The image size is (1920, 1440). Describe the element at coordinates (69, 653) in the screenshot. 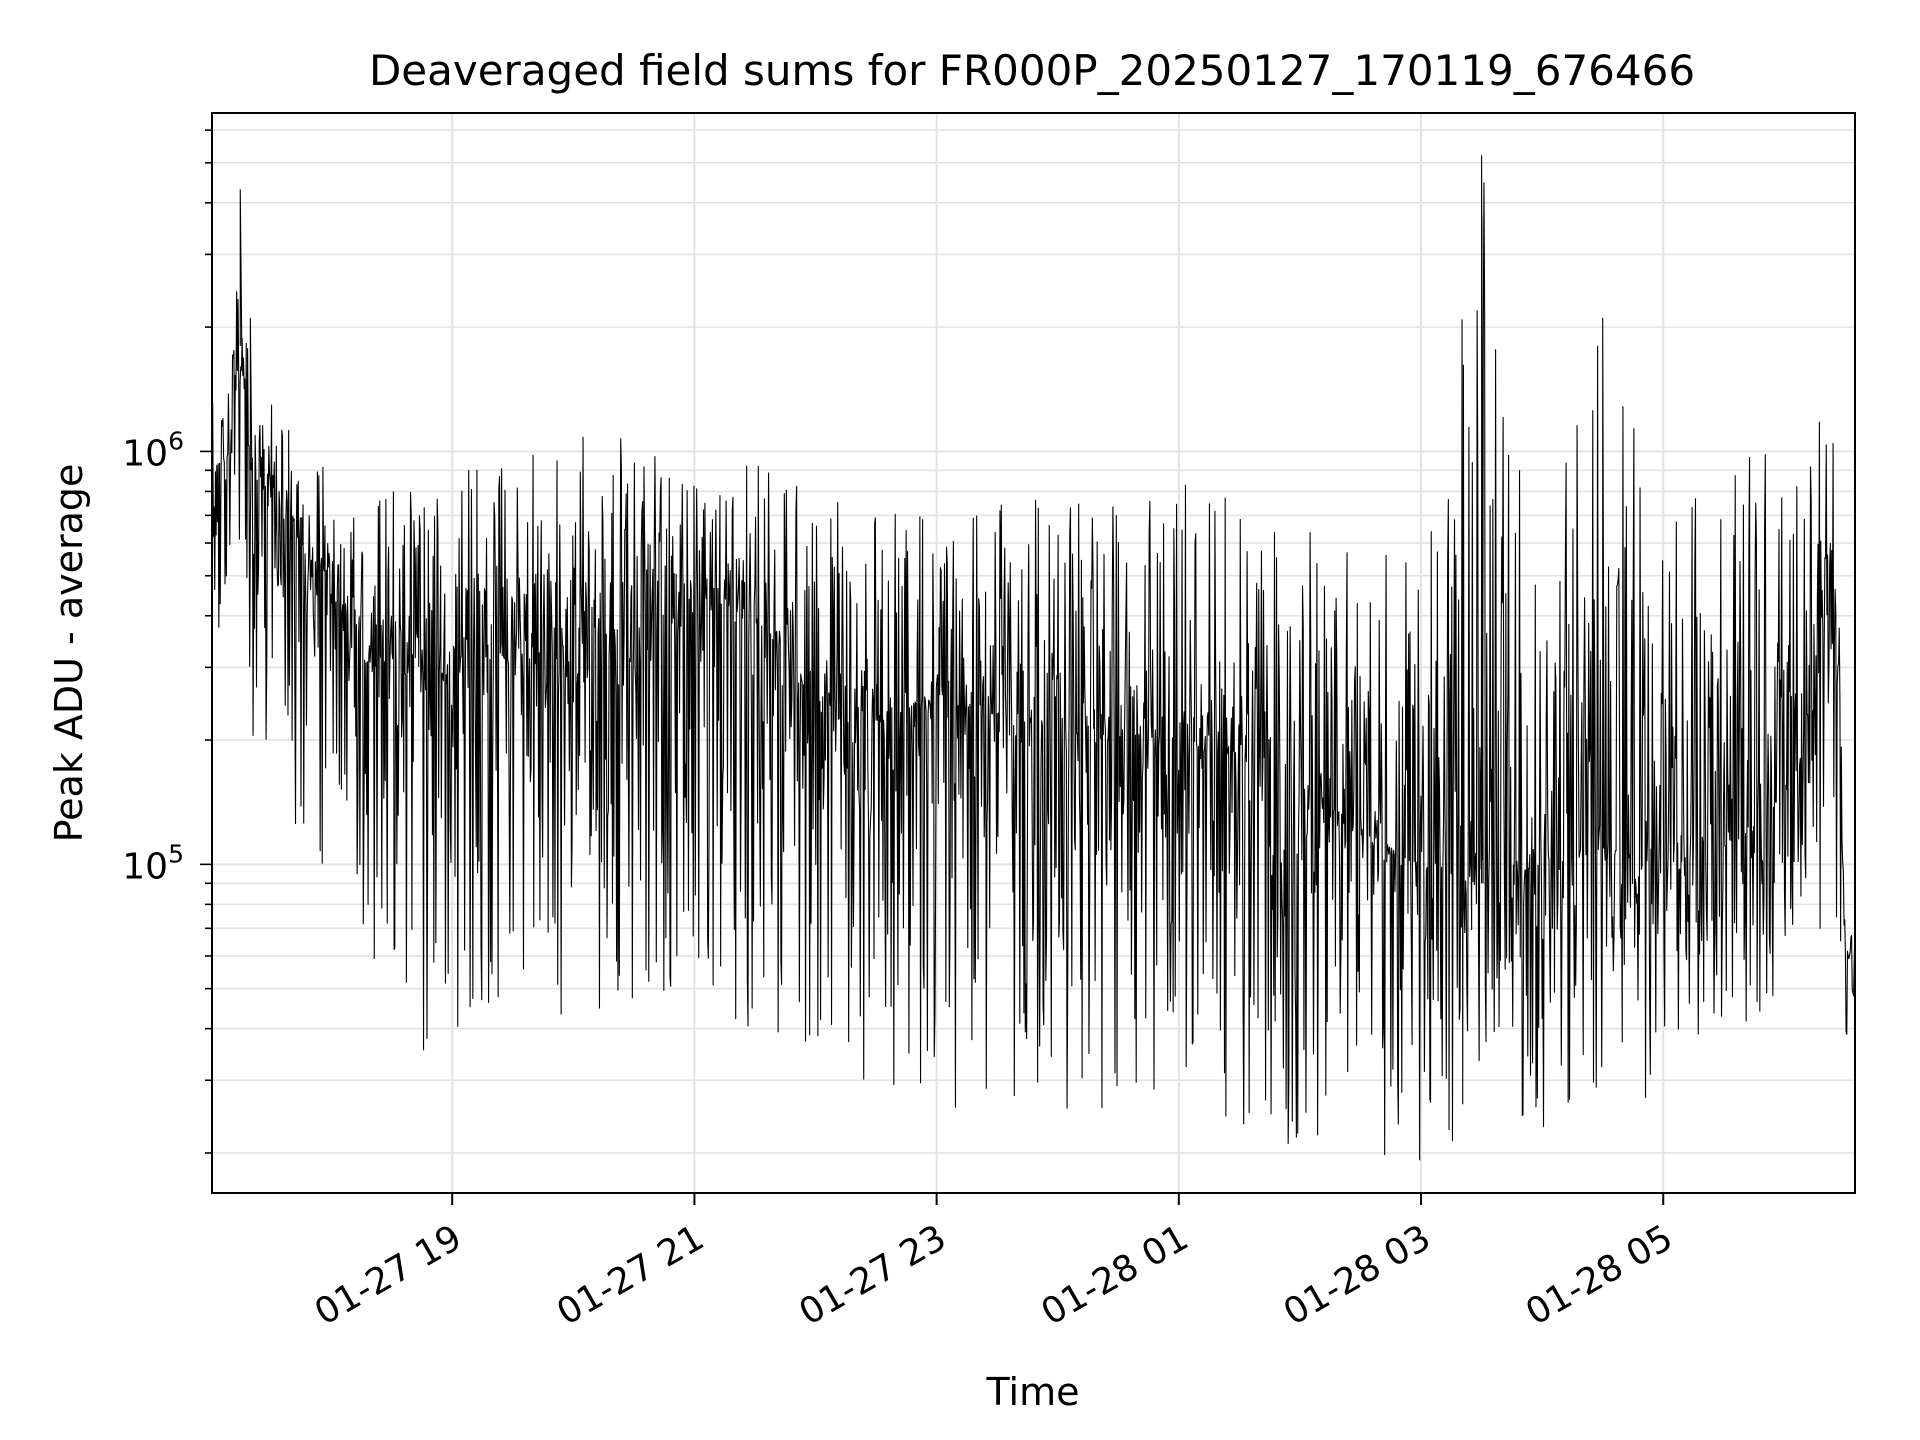

I see `y-axis-label: Peak ADU - average` at that location.